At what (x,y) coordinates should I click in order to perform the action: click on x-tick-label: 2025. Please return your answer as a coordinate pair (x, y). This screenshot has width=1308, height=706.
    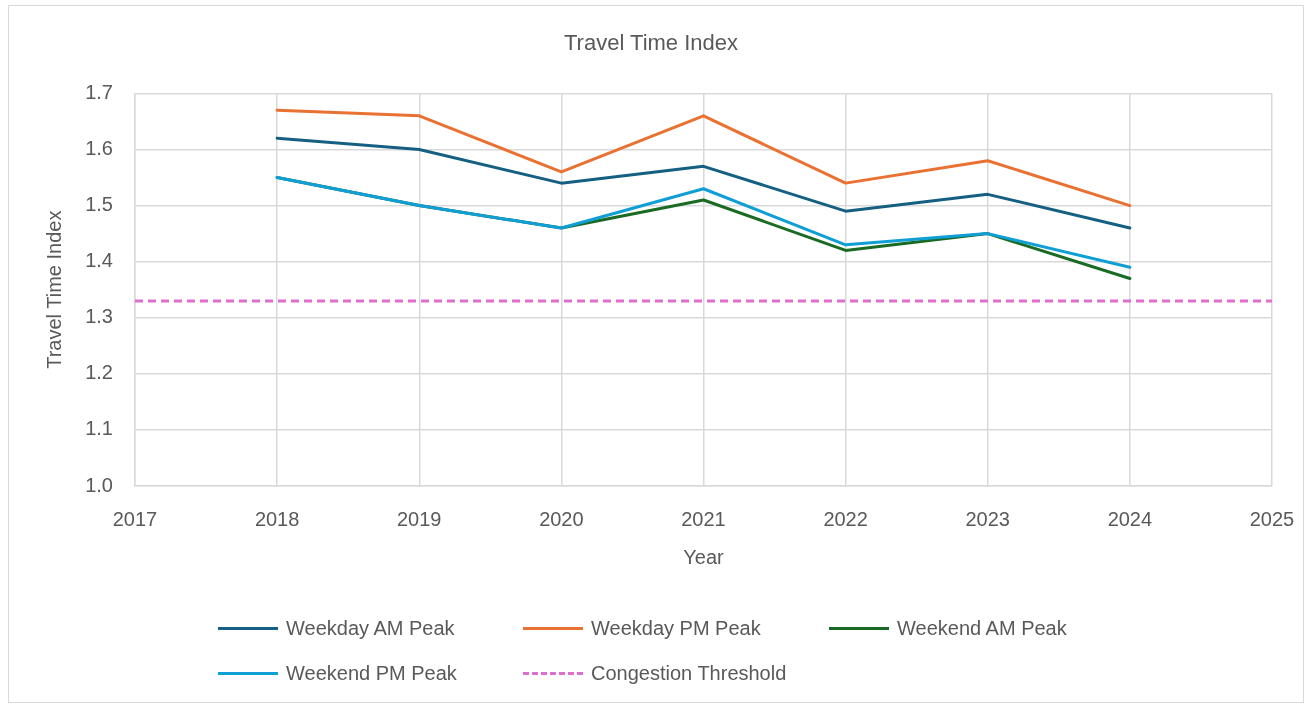
    Looking at the image, I should click on (1272, 518).